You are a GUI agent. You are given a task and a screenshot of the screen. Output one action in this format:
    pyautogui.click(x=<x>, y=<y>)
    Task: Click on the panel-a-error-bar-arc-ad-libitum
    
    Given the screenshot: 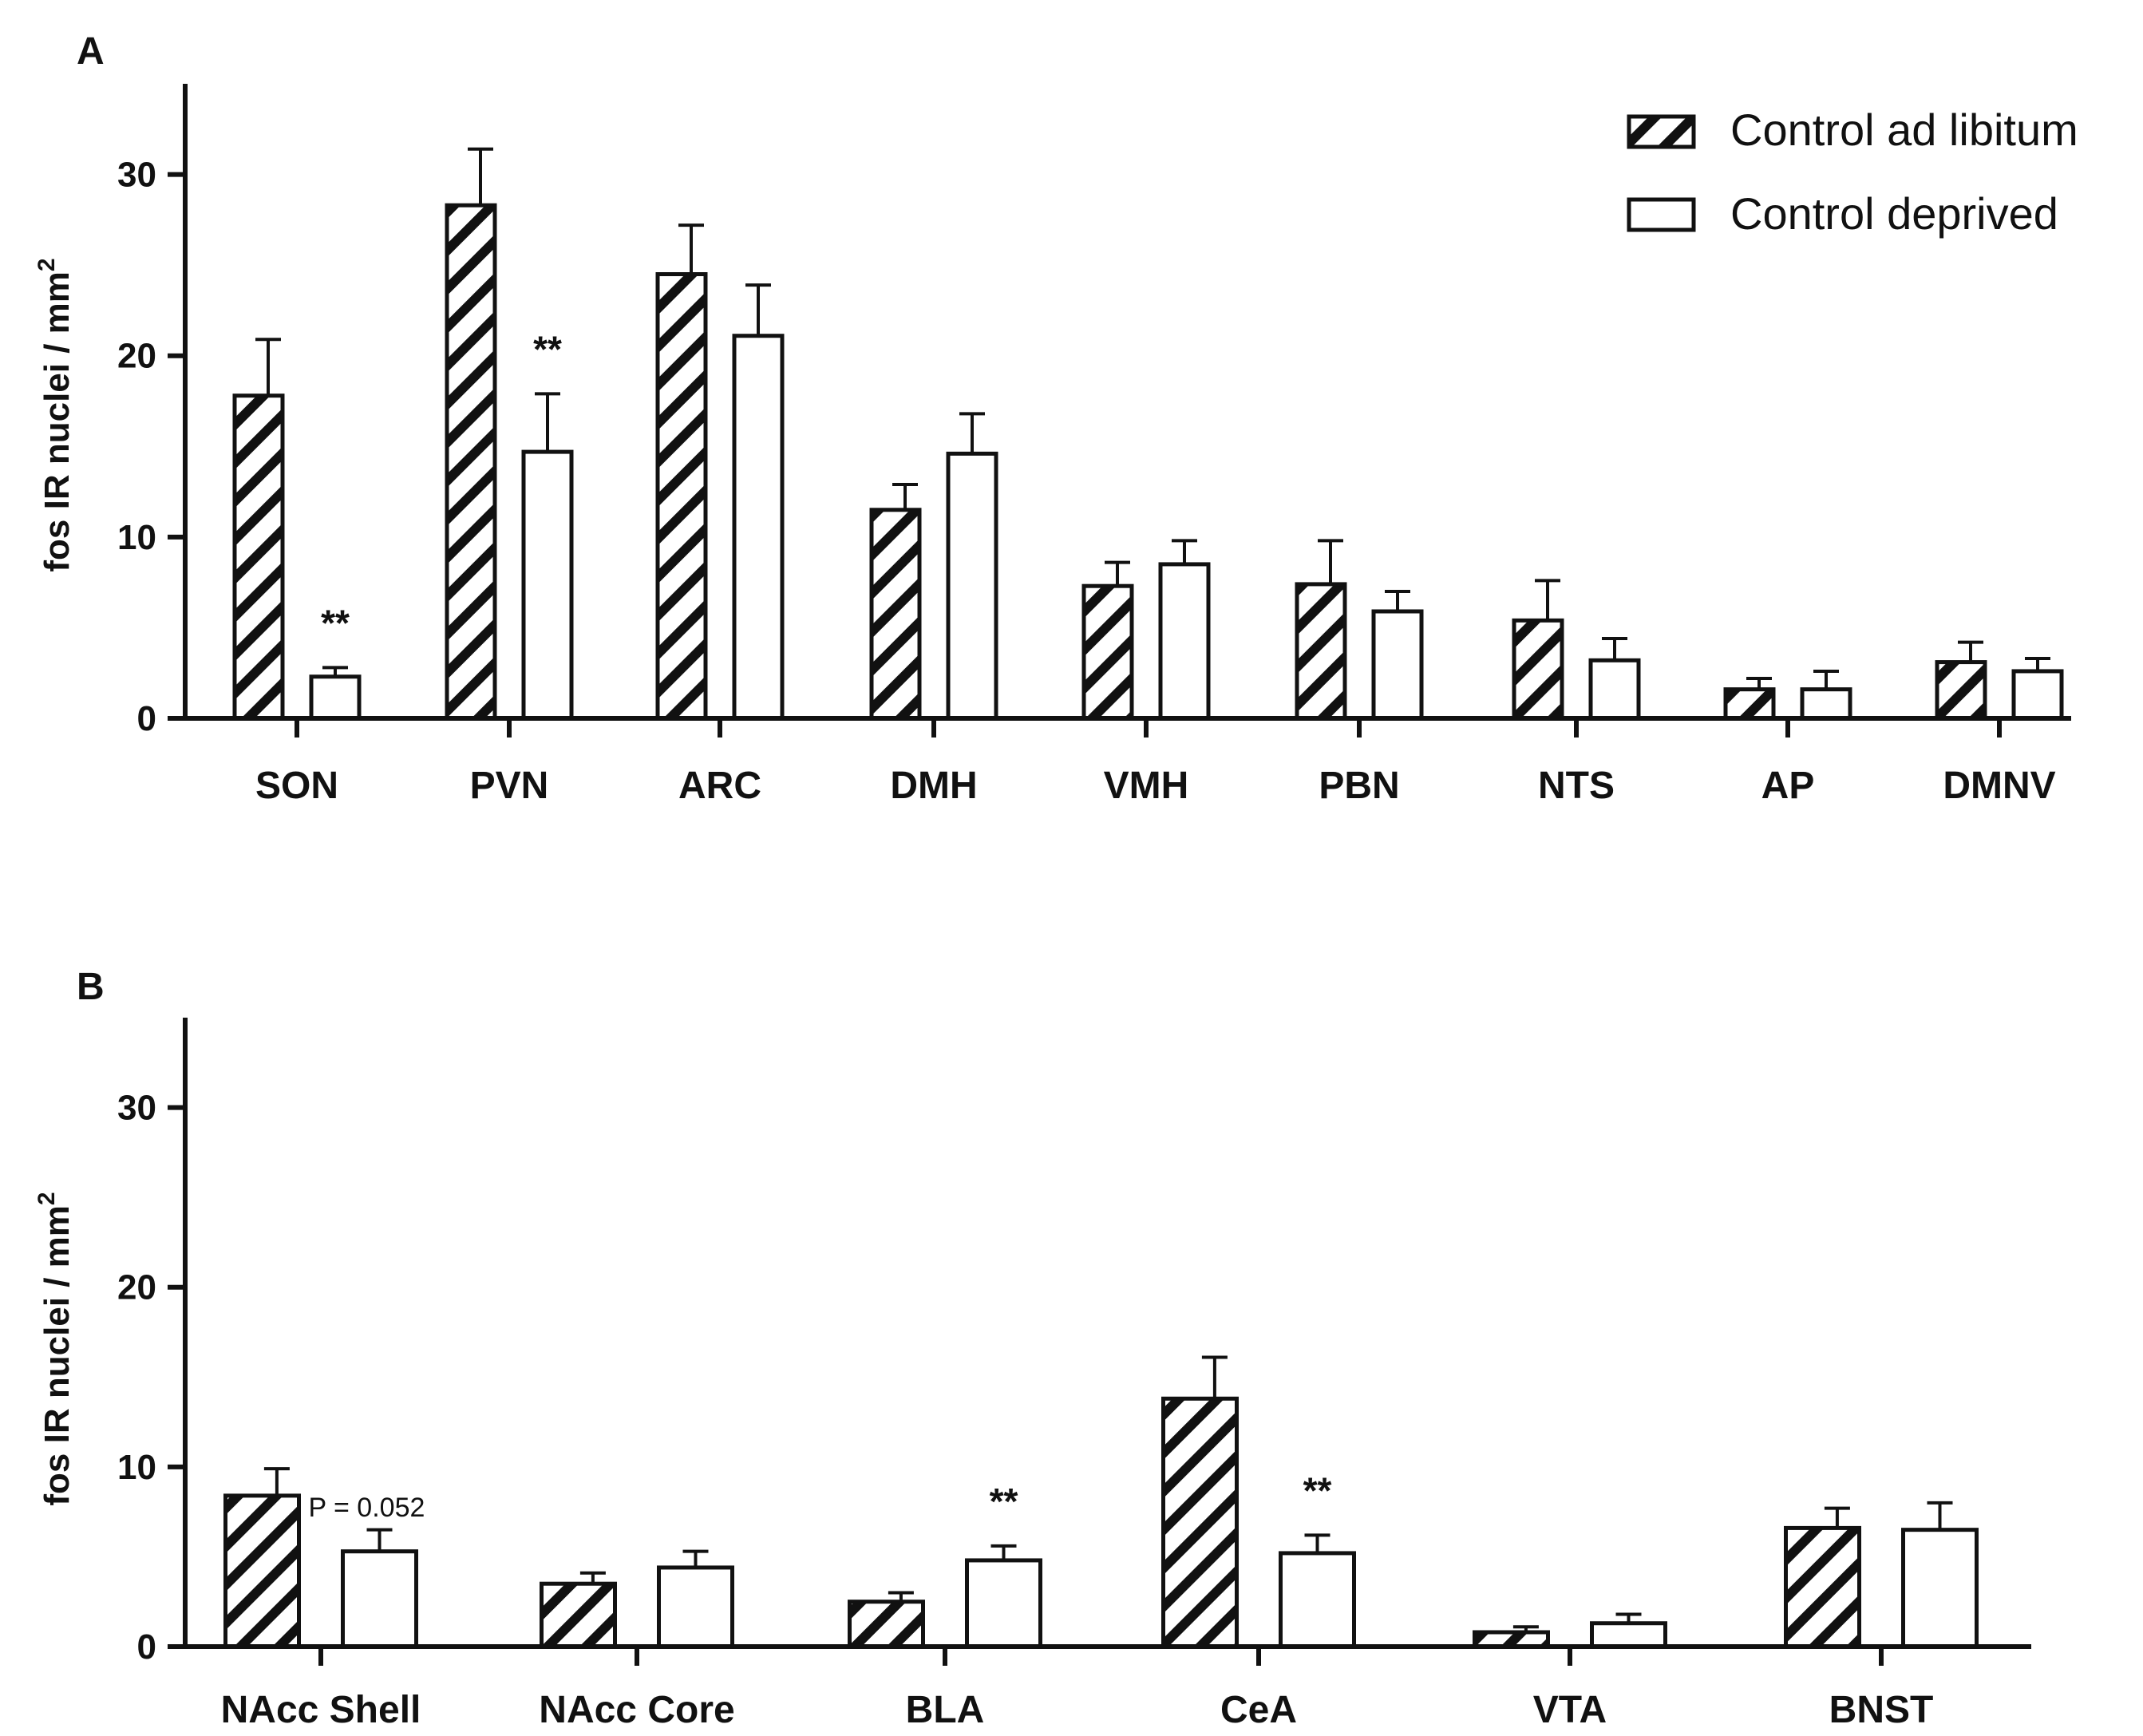 What is the action you would take?
    pyautogui.click(x=691, y=249)
    